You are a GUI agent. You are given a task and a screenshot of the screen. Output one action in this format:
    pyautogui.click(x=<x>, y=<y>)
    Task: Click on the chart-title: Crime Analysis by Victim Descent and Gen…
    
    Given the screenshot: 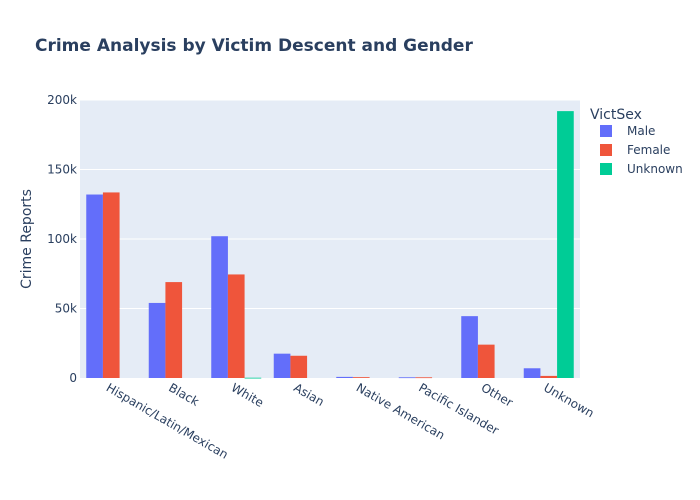 What is the action you would take?
    pyautogui.click(x=254, y=46)
    